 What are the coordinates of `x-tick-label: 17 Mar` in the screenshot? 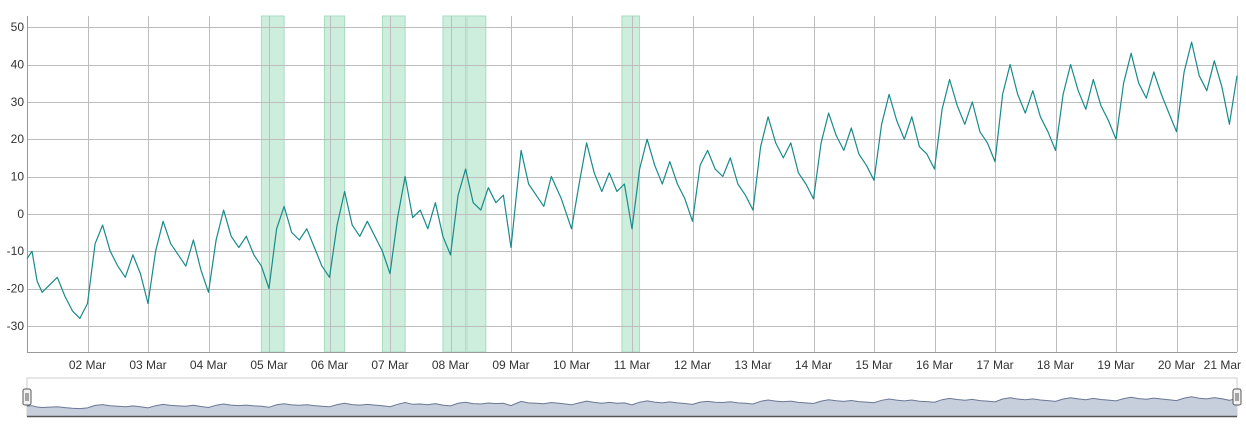 It's located at (994, 365).